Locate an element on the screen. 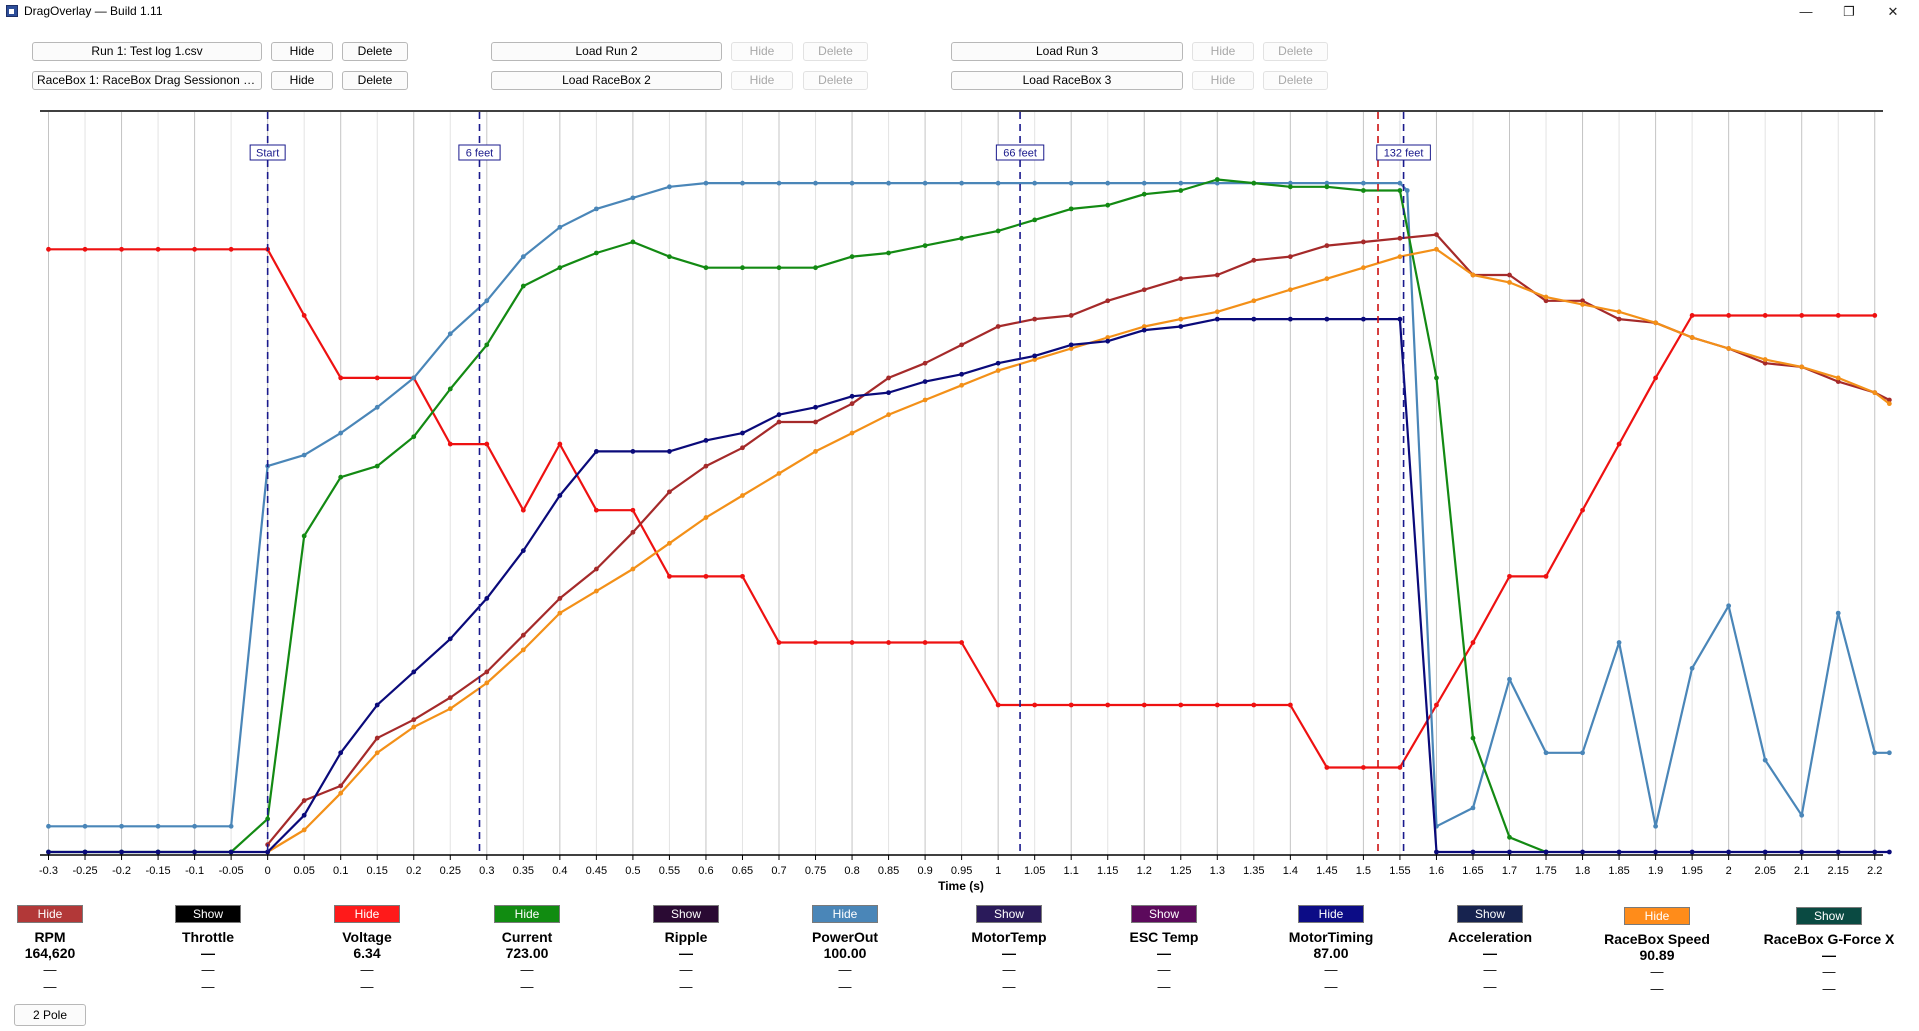  x-tick-label: 0.4 is located at coordinates (559, 871).